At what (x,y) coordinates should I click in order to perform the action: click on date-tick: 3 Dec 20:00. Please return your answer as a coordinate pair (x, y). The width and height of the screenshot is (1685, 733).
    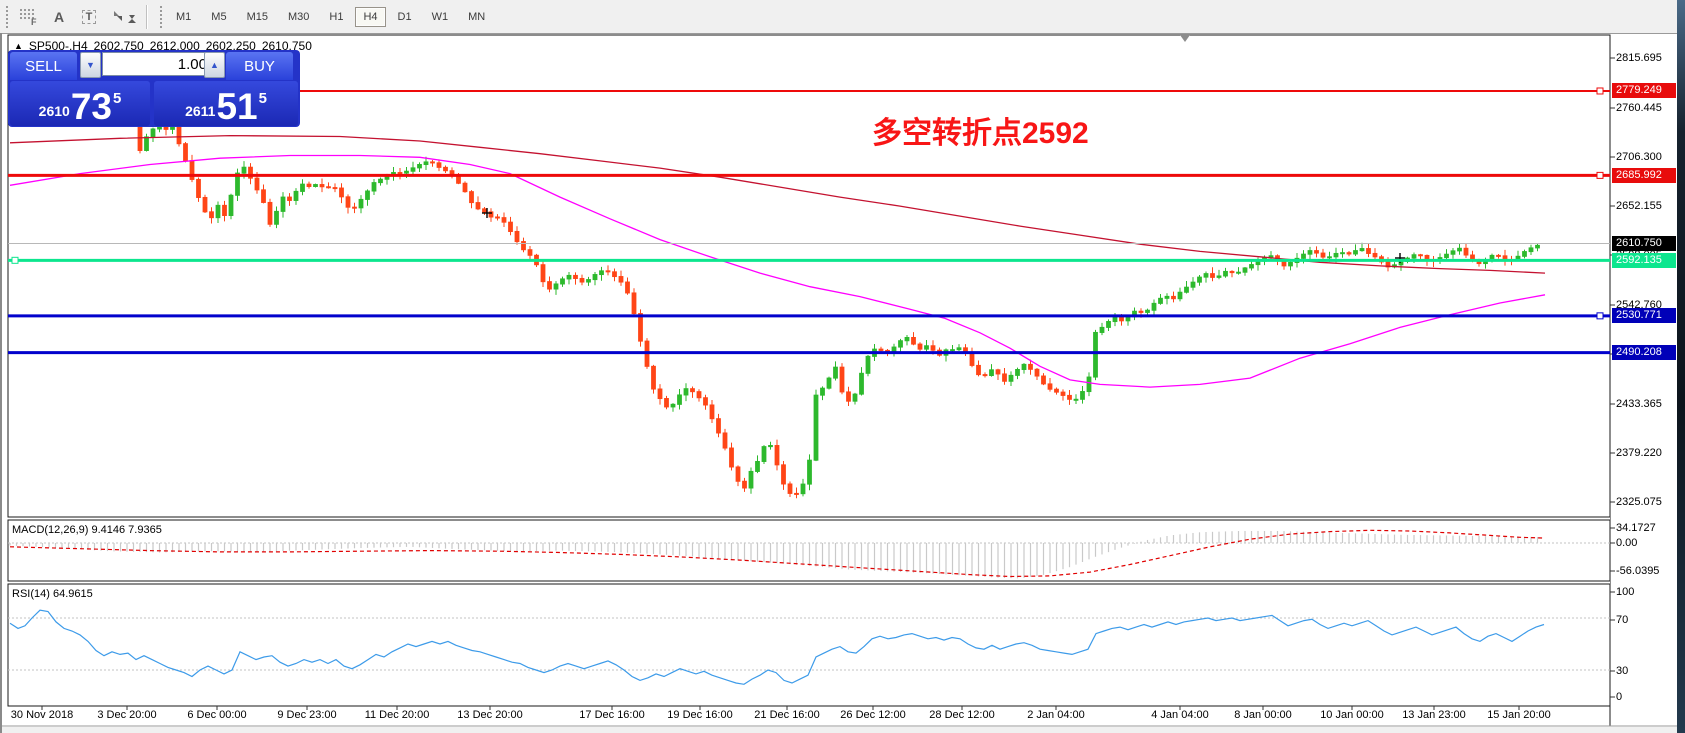
    Looking at the image, I should click on (127, 715).